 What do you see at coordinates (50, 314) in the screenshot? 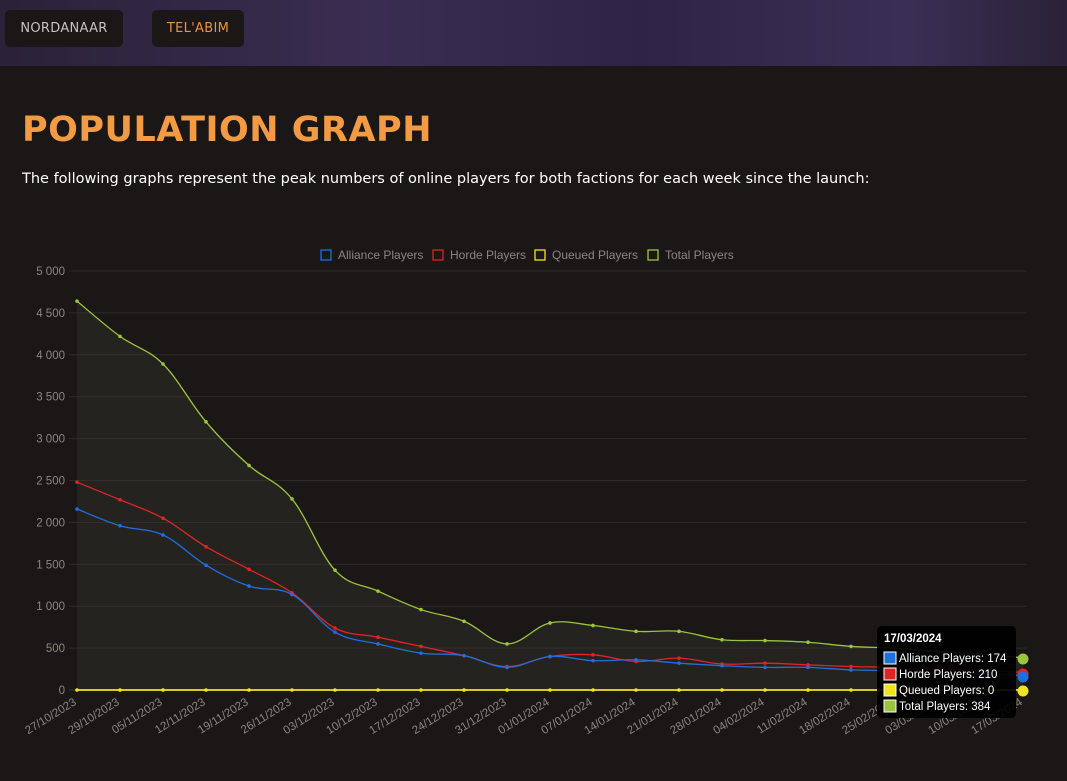
I see `y-tick-label: 4 500` at bounding box center [50, 314].